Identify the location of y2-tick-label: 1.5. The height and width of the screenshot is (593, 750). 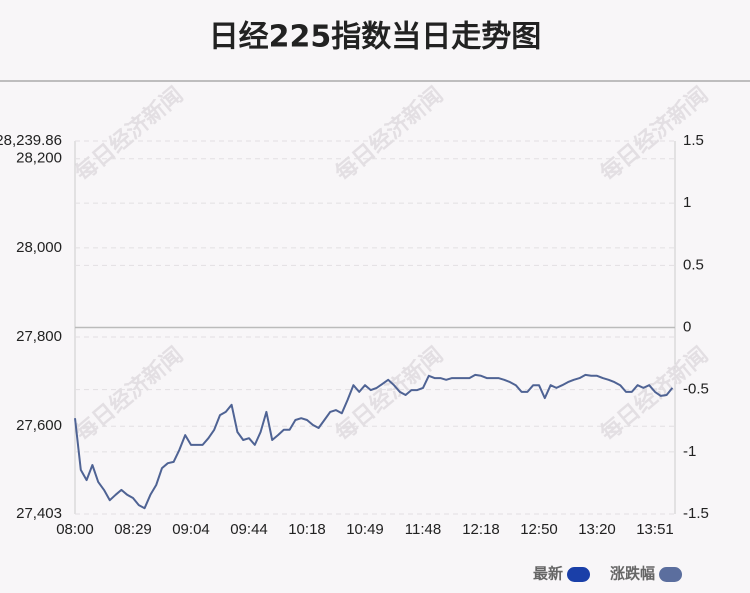
(693, 140).